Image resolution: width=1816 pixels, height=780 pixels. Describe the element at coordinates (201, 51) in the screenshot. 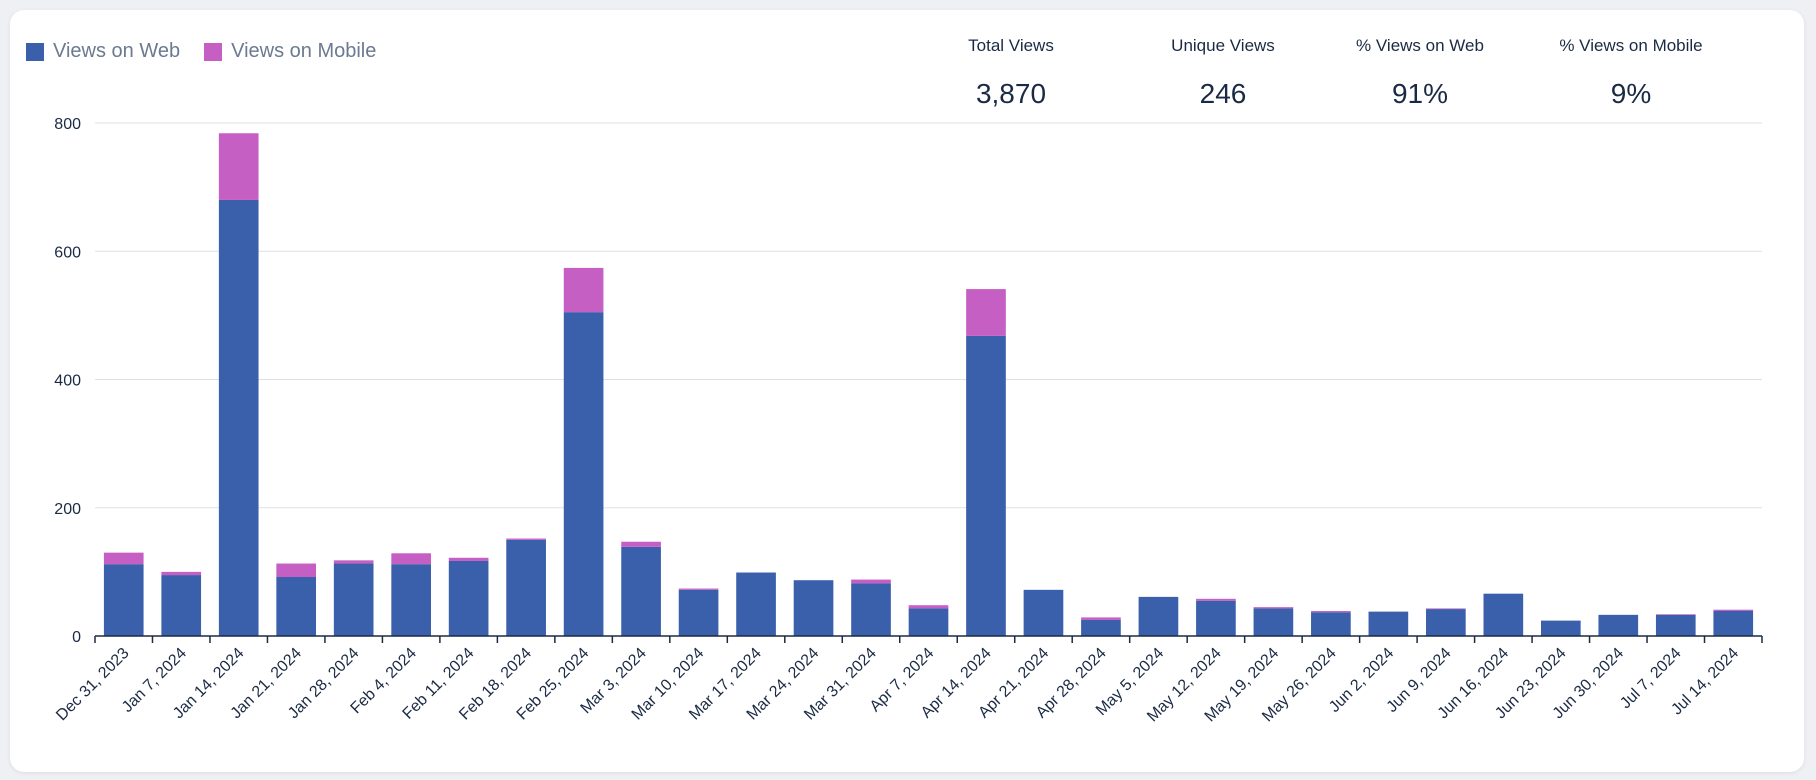

I see `legend: Views on Web Views on Mobile` at that location.